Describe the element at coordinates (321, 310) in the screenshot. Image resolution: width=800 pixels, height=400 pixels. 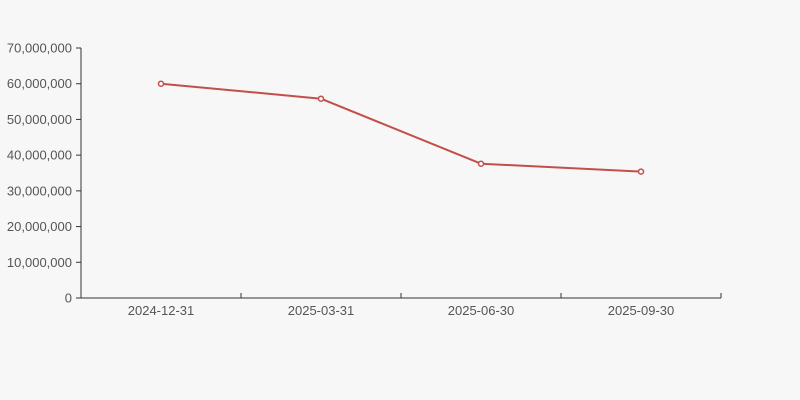
I see `x-axis-tick-label: 2025-03-31` at that location.